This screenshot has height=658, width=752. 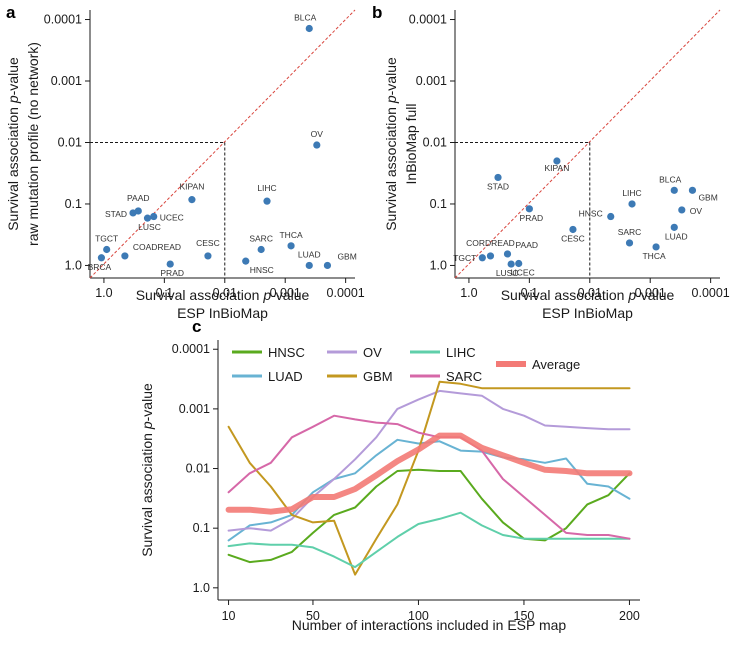 What do you see at coordinates (125, 256) in the screenshot?
I see `data-point-coadread` at bounding box center [125, 256].